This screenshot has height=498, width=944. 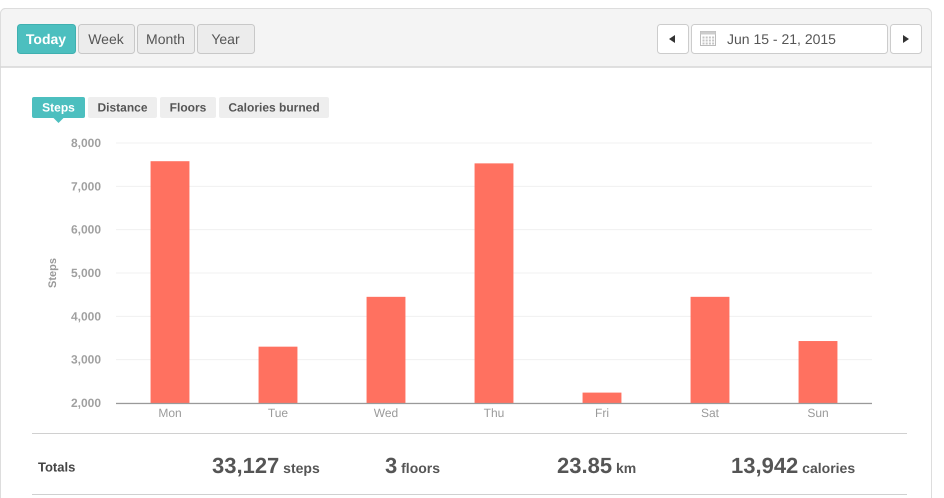 What do you see at coordinates (122, 107) in the screenshot?
I see `tab: Distance` at bounding box center [122, 107].